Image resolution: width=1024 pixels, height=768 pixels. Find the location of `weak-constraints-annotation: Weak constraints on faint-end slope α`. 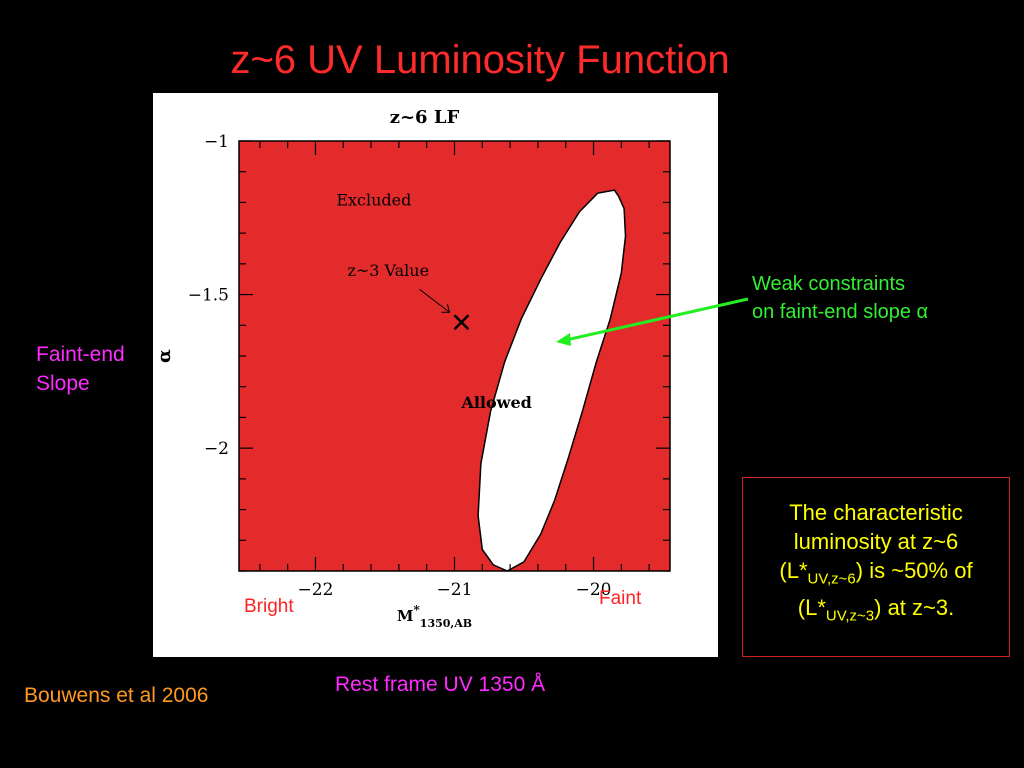

weak-constraints-annotation: Weak constraints on faint-end slope α is located at coordinates (840, 298).